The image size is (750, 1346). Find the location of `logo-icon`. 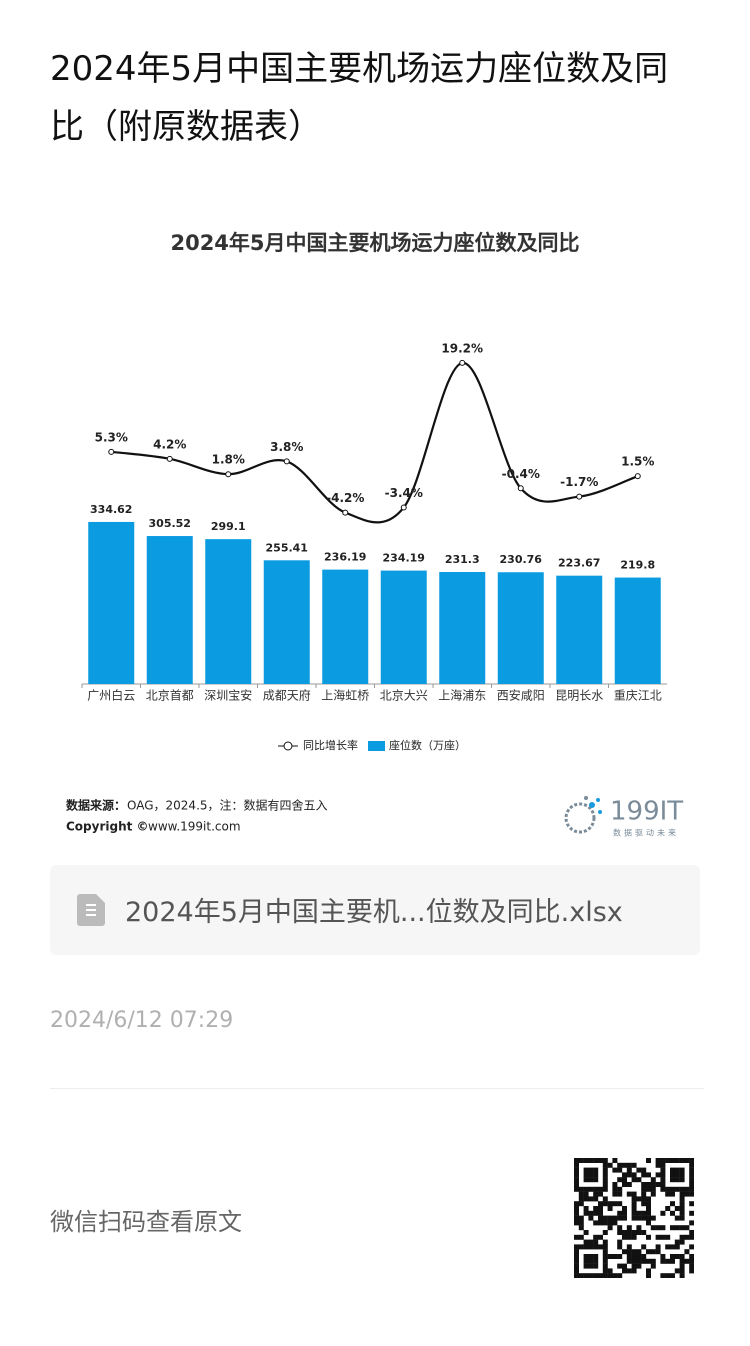

logo-icon is located at coordinates (583, 815).